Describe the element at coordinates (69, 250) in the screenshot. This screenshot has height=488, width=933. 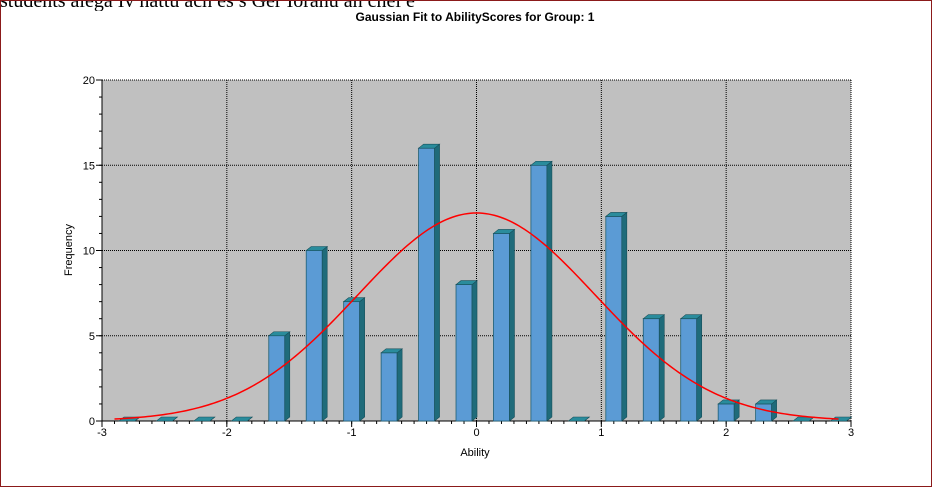
I see `y-axis-title: Frequency` at that location.